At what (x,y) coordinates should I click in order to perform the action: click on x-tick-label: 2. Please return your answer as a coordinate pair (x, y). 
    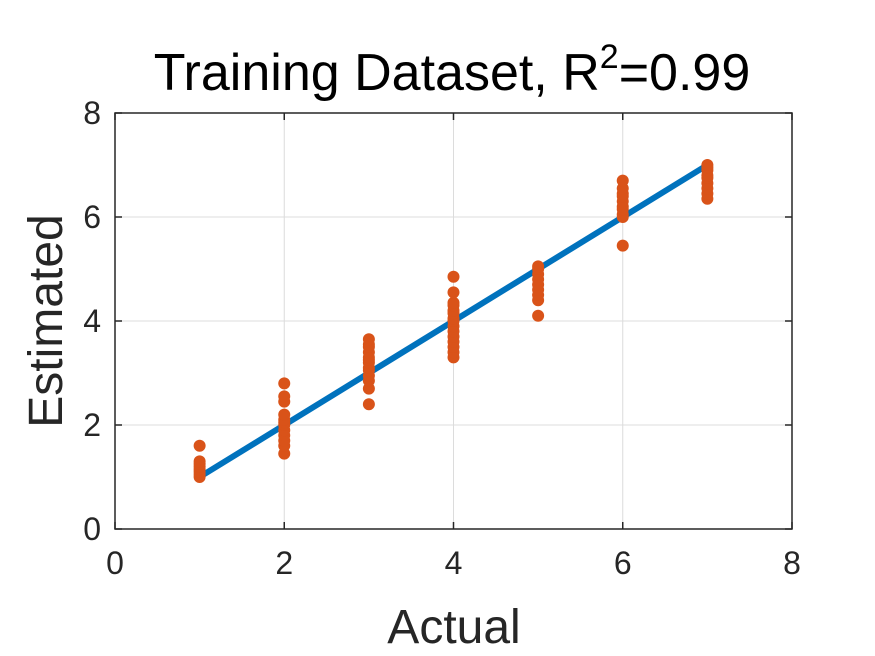
    Looking at the image, I should click on (284, 563).